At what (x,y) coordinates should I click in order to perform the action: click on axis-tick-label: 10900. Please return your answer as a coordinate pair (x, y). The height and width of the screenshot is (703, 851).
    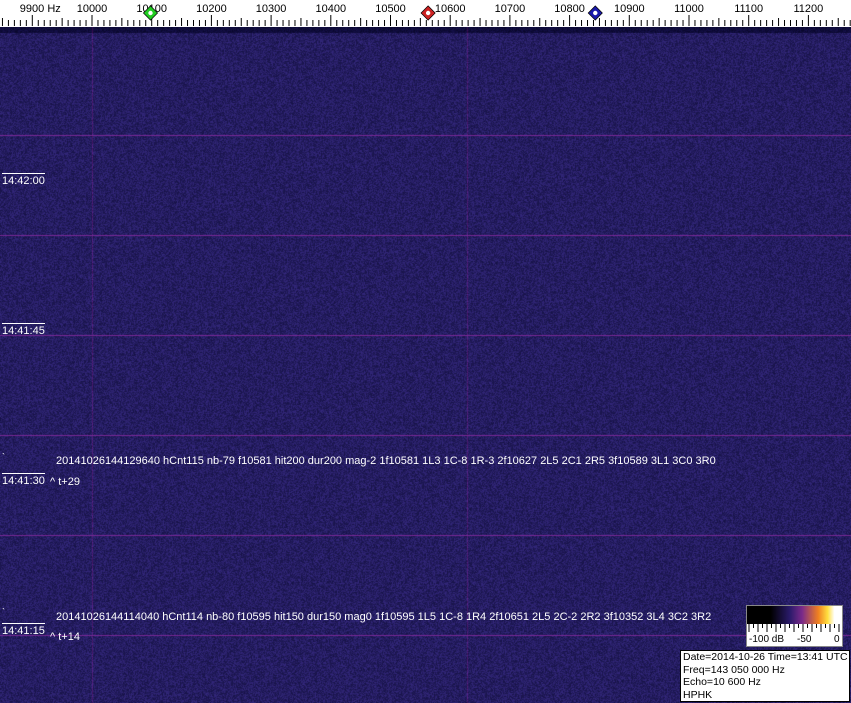
    Looking at the image, I should click on (629, 9).